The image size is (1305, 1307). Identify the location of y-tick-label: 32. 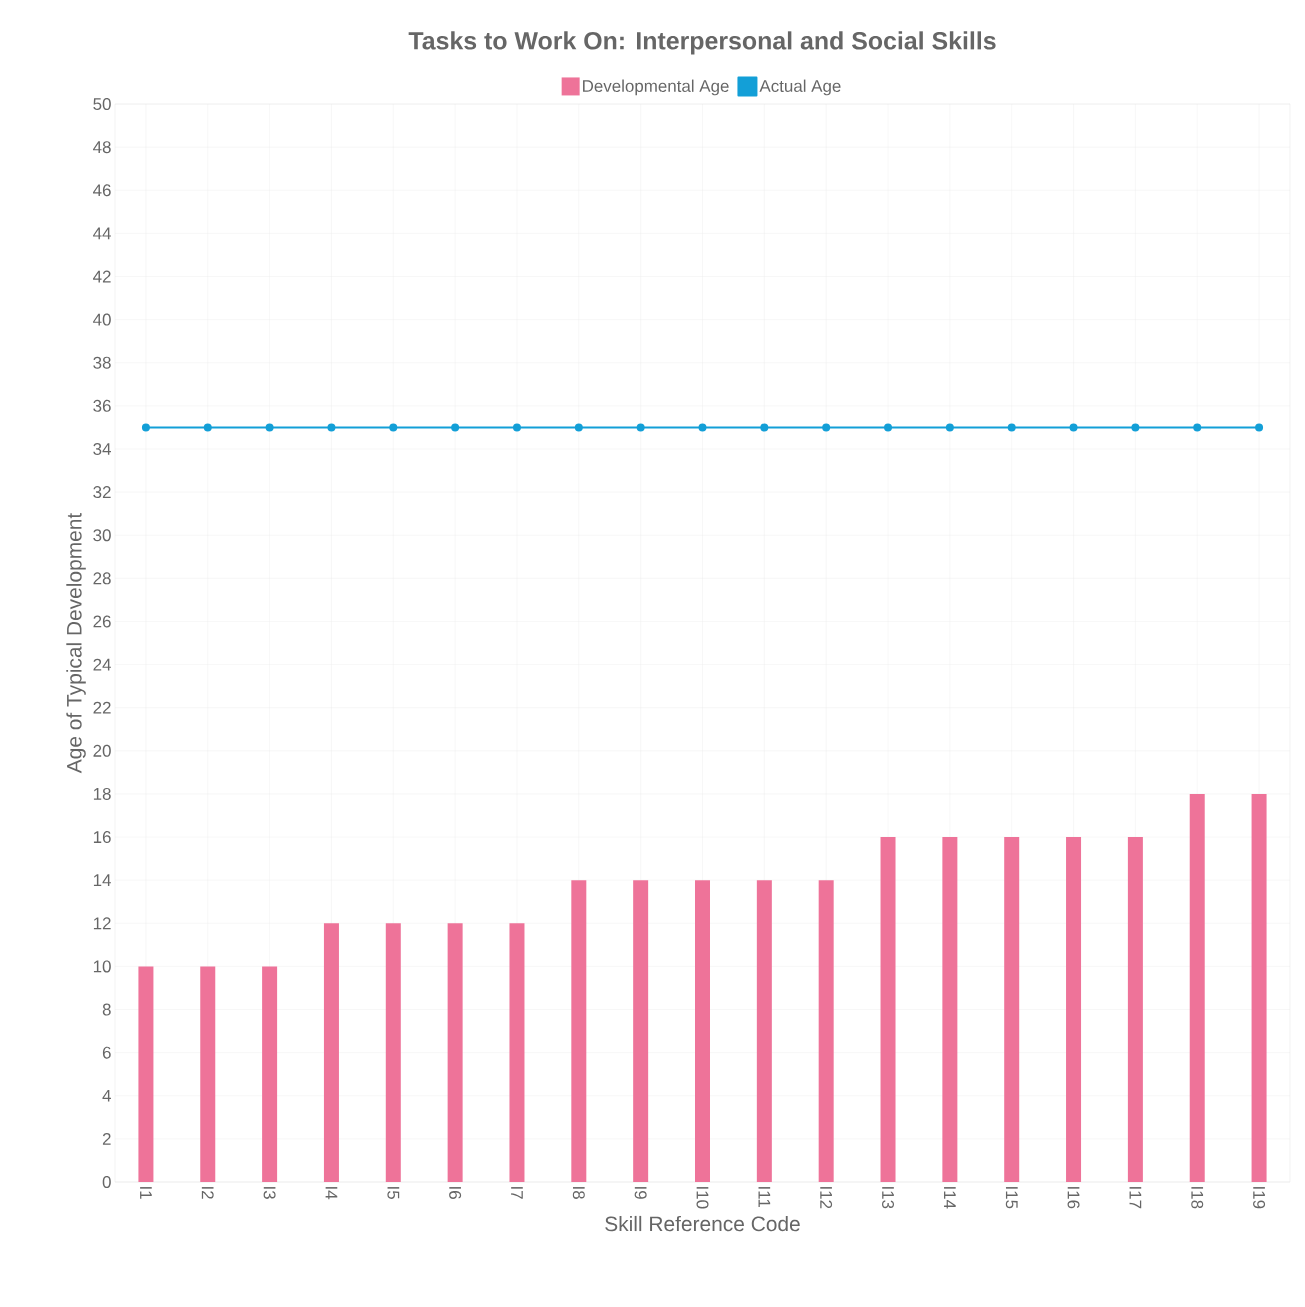
(102, 492).